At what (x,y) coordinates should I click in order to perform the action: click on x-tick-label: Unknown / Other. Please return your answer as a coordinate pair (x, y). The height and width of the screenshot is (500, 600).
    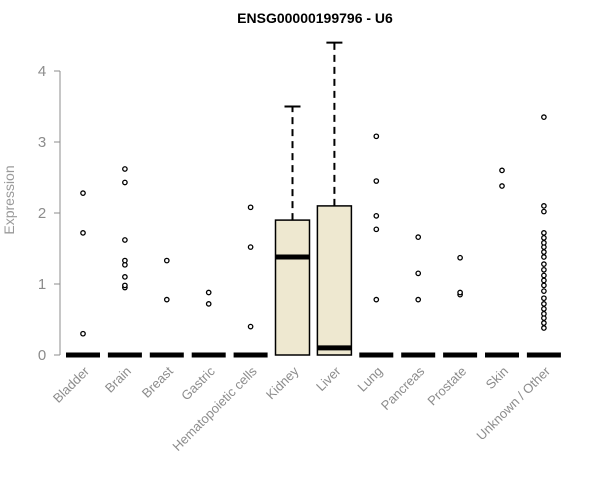
    Looking at the image, I should click on (513, 403).